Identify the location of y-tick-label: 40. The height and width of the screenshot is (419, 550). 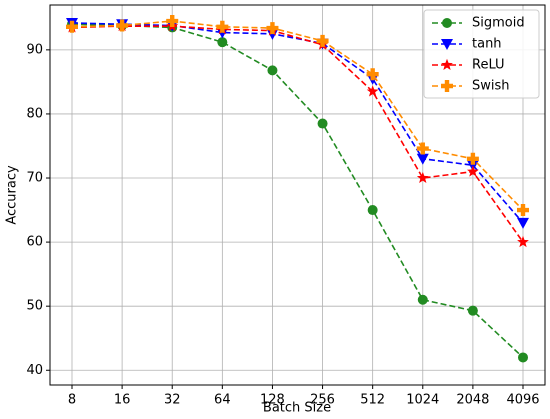
(34, 370).